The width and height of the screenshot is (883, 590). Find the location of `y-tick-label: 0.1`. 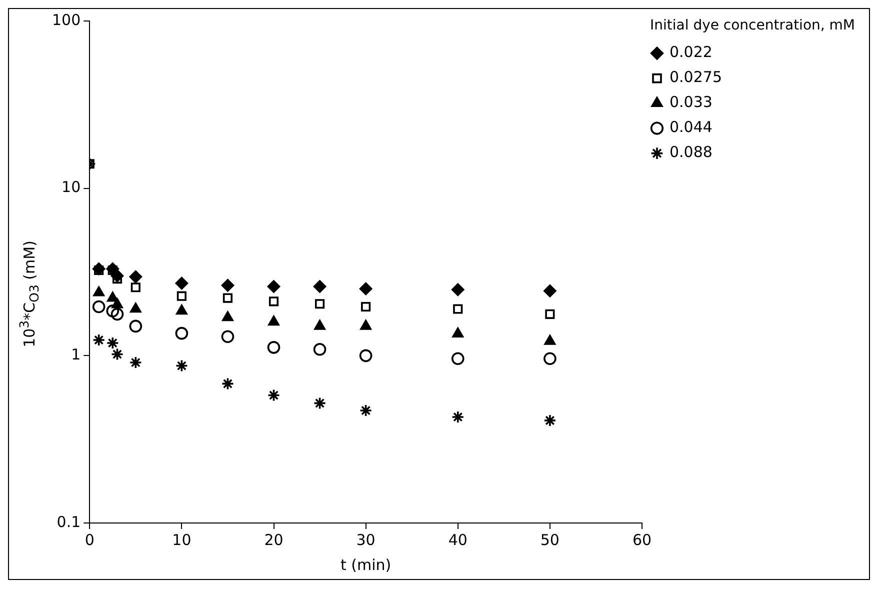

y-tick-label: 0.1 is located at coordinates (68, 521).